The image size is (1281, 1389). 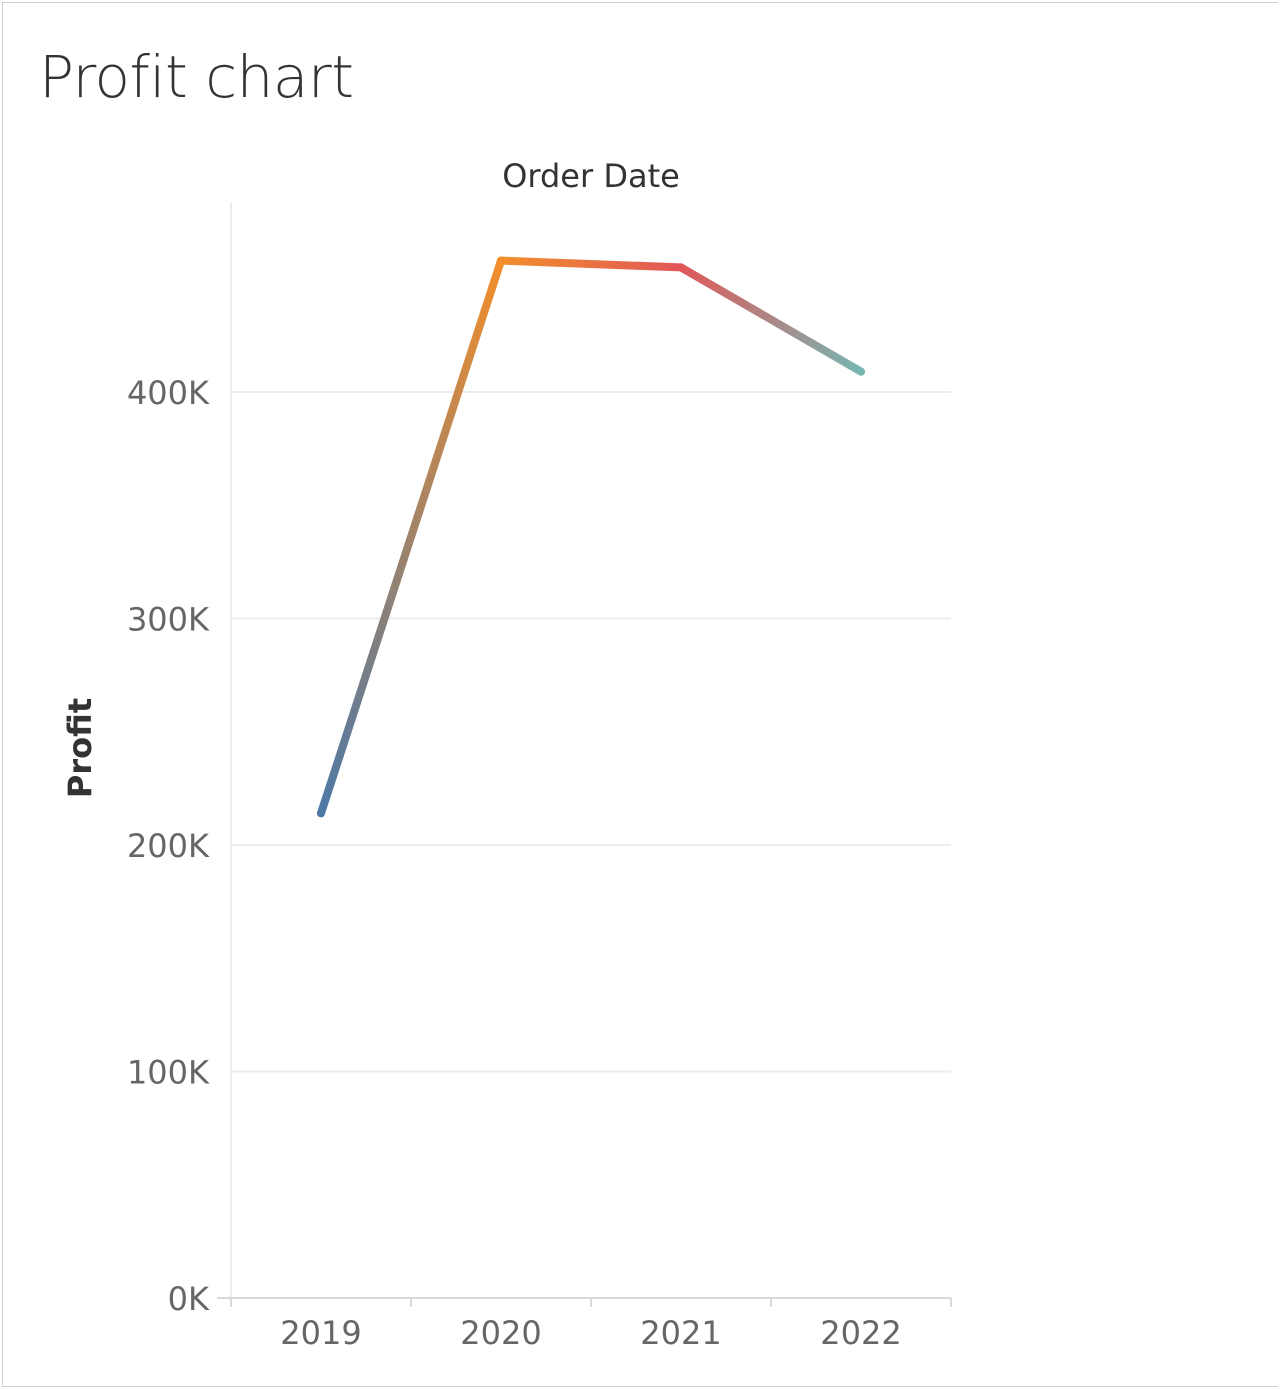 What do you see at coordinates (500, 1333) in the screenshot?
I see `x-tick-label: 2020` at bounding box center [500, 1333].